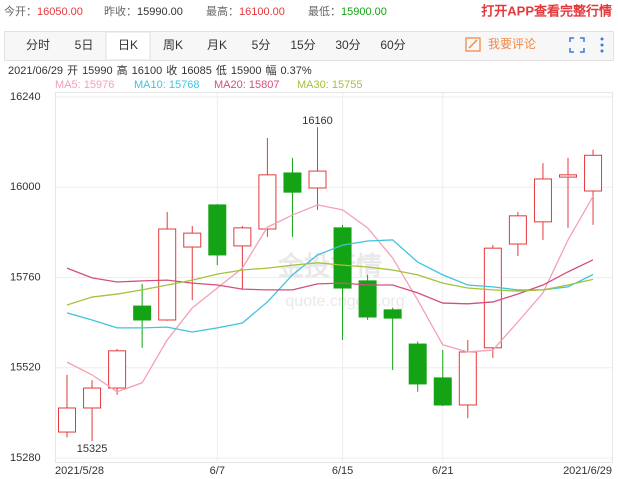  What do you see at coordinates (60, 12) in the screenshot?
I see `quote-value: 16050.00` at bounding box center [60, 12].